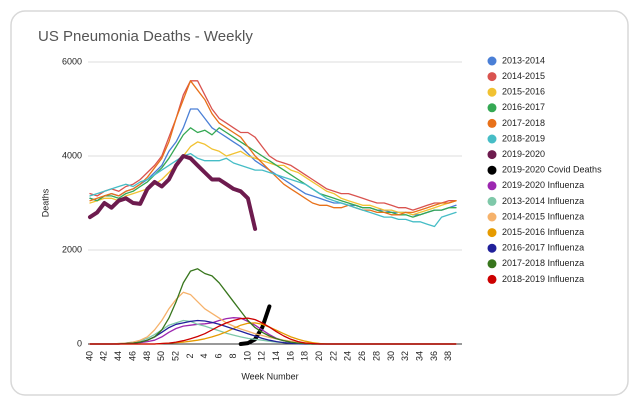 This screenshot has height=413, width=640. What do you see at coordinates (219, 355) in the screenshot?
I see `x-tick-label: 6` at bounding box center [219, 355].